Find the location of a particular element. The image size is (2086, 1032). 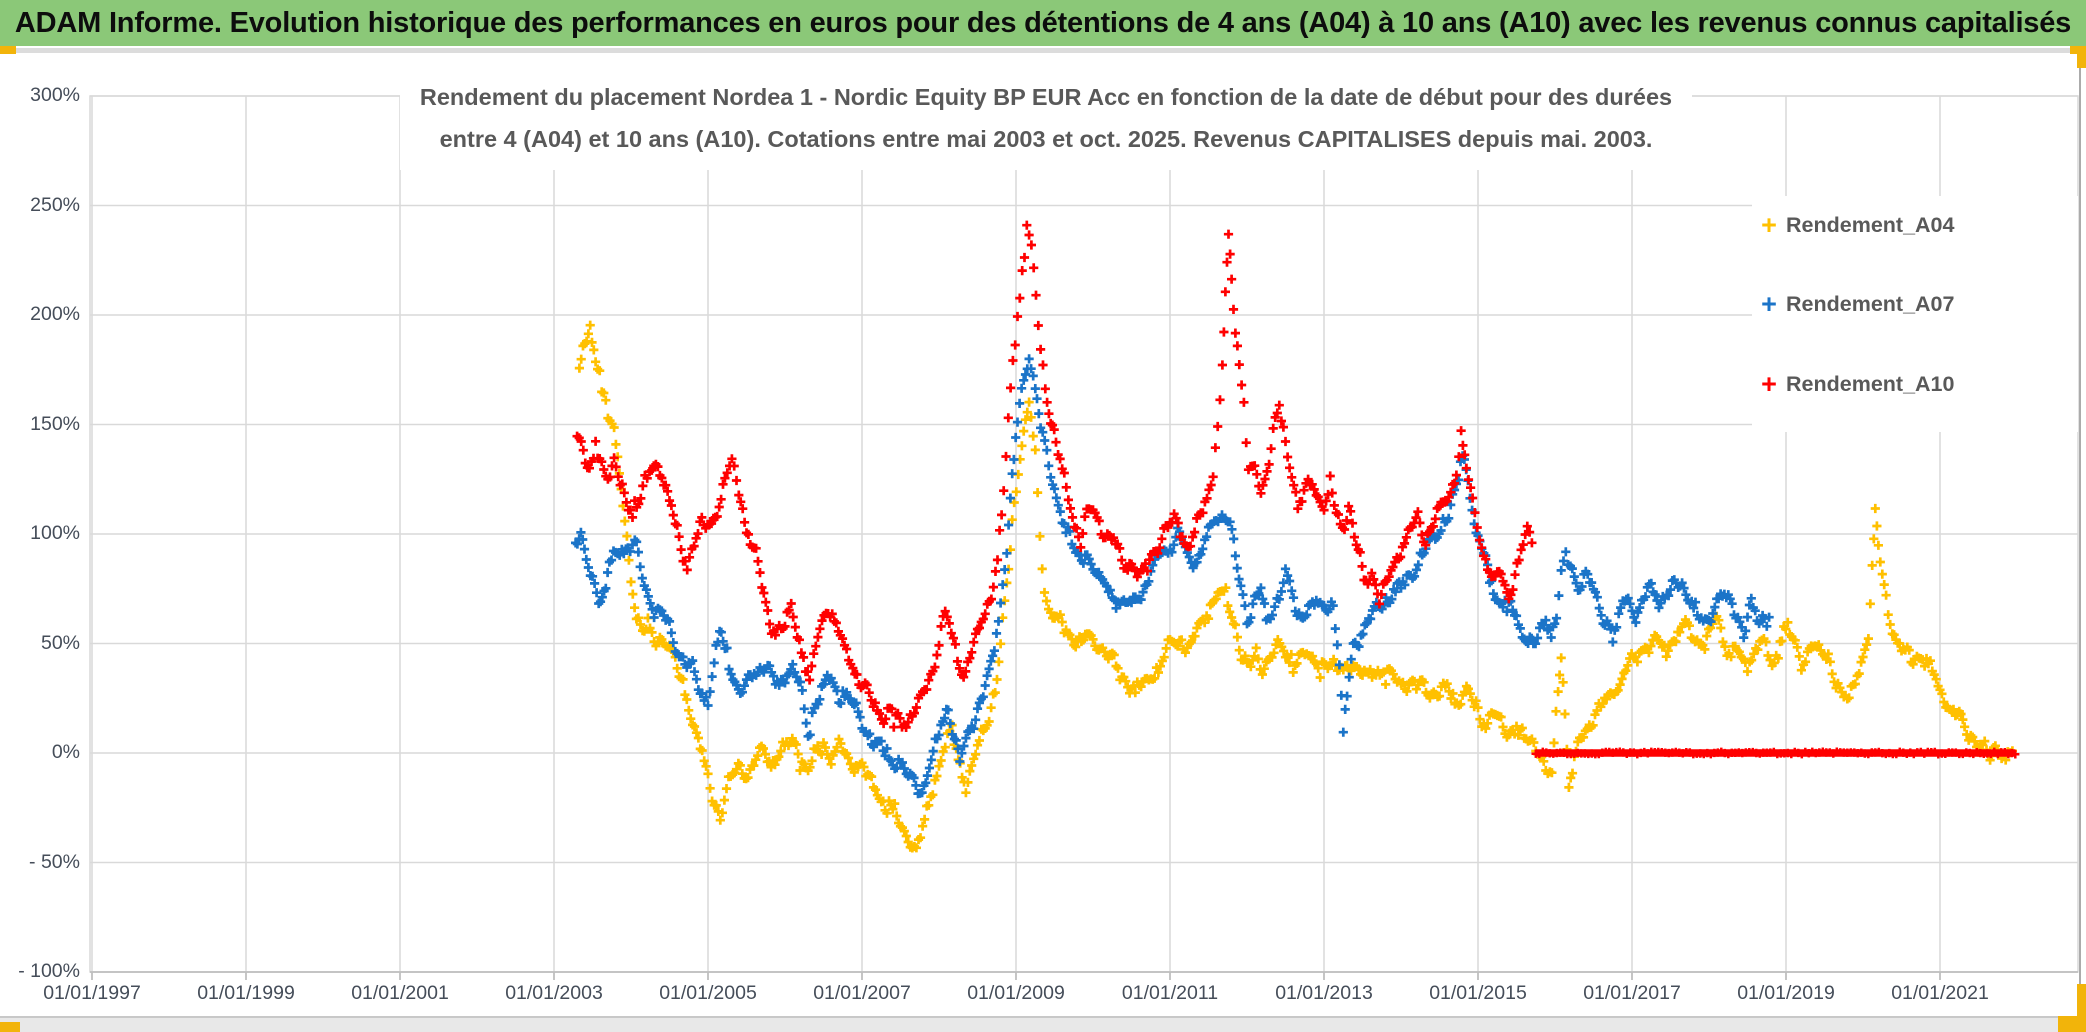

legend-label: Rendement_A04 is located at coordinates (1870, 224).